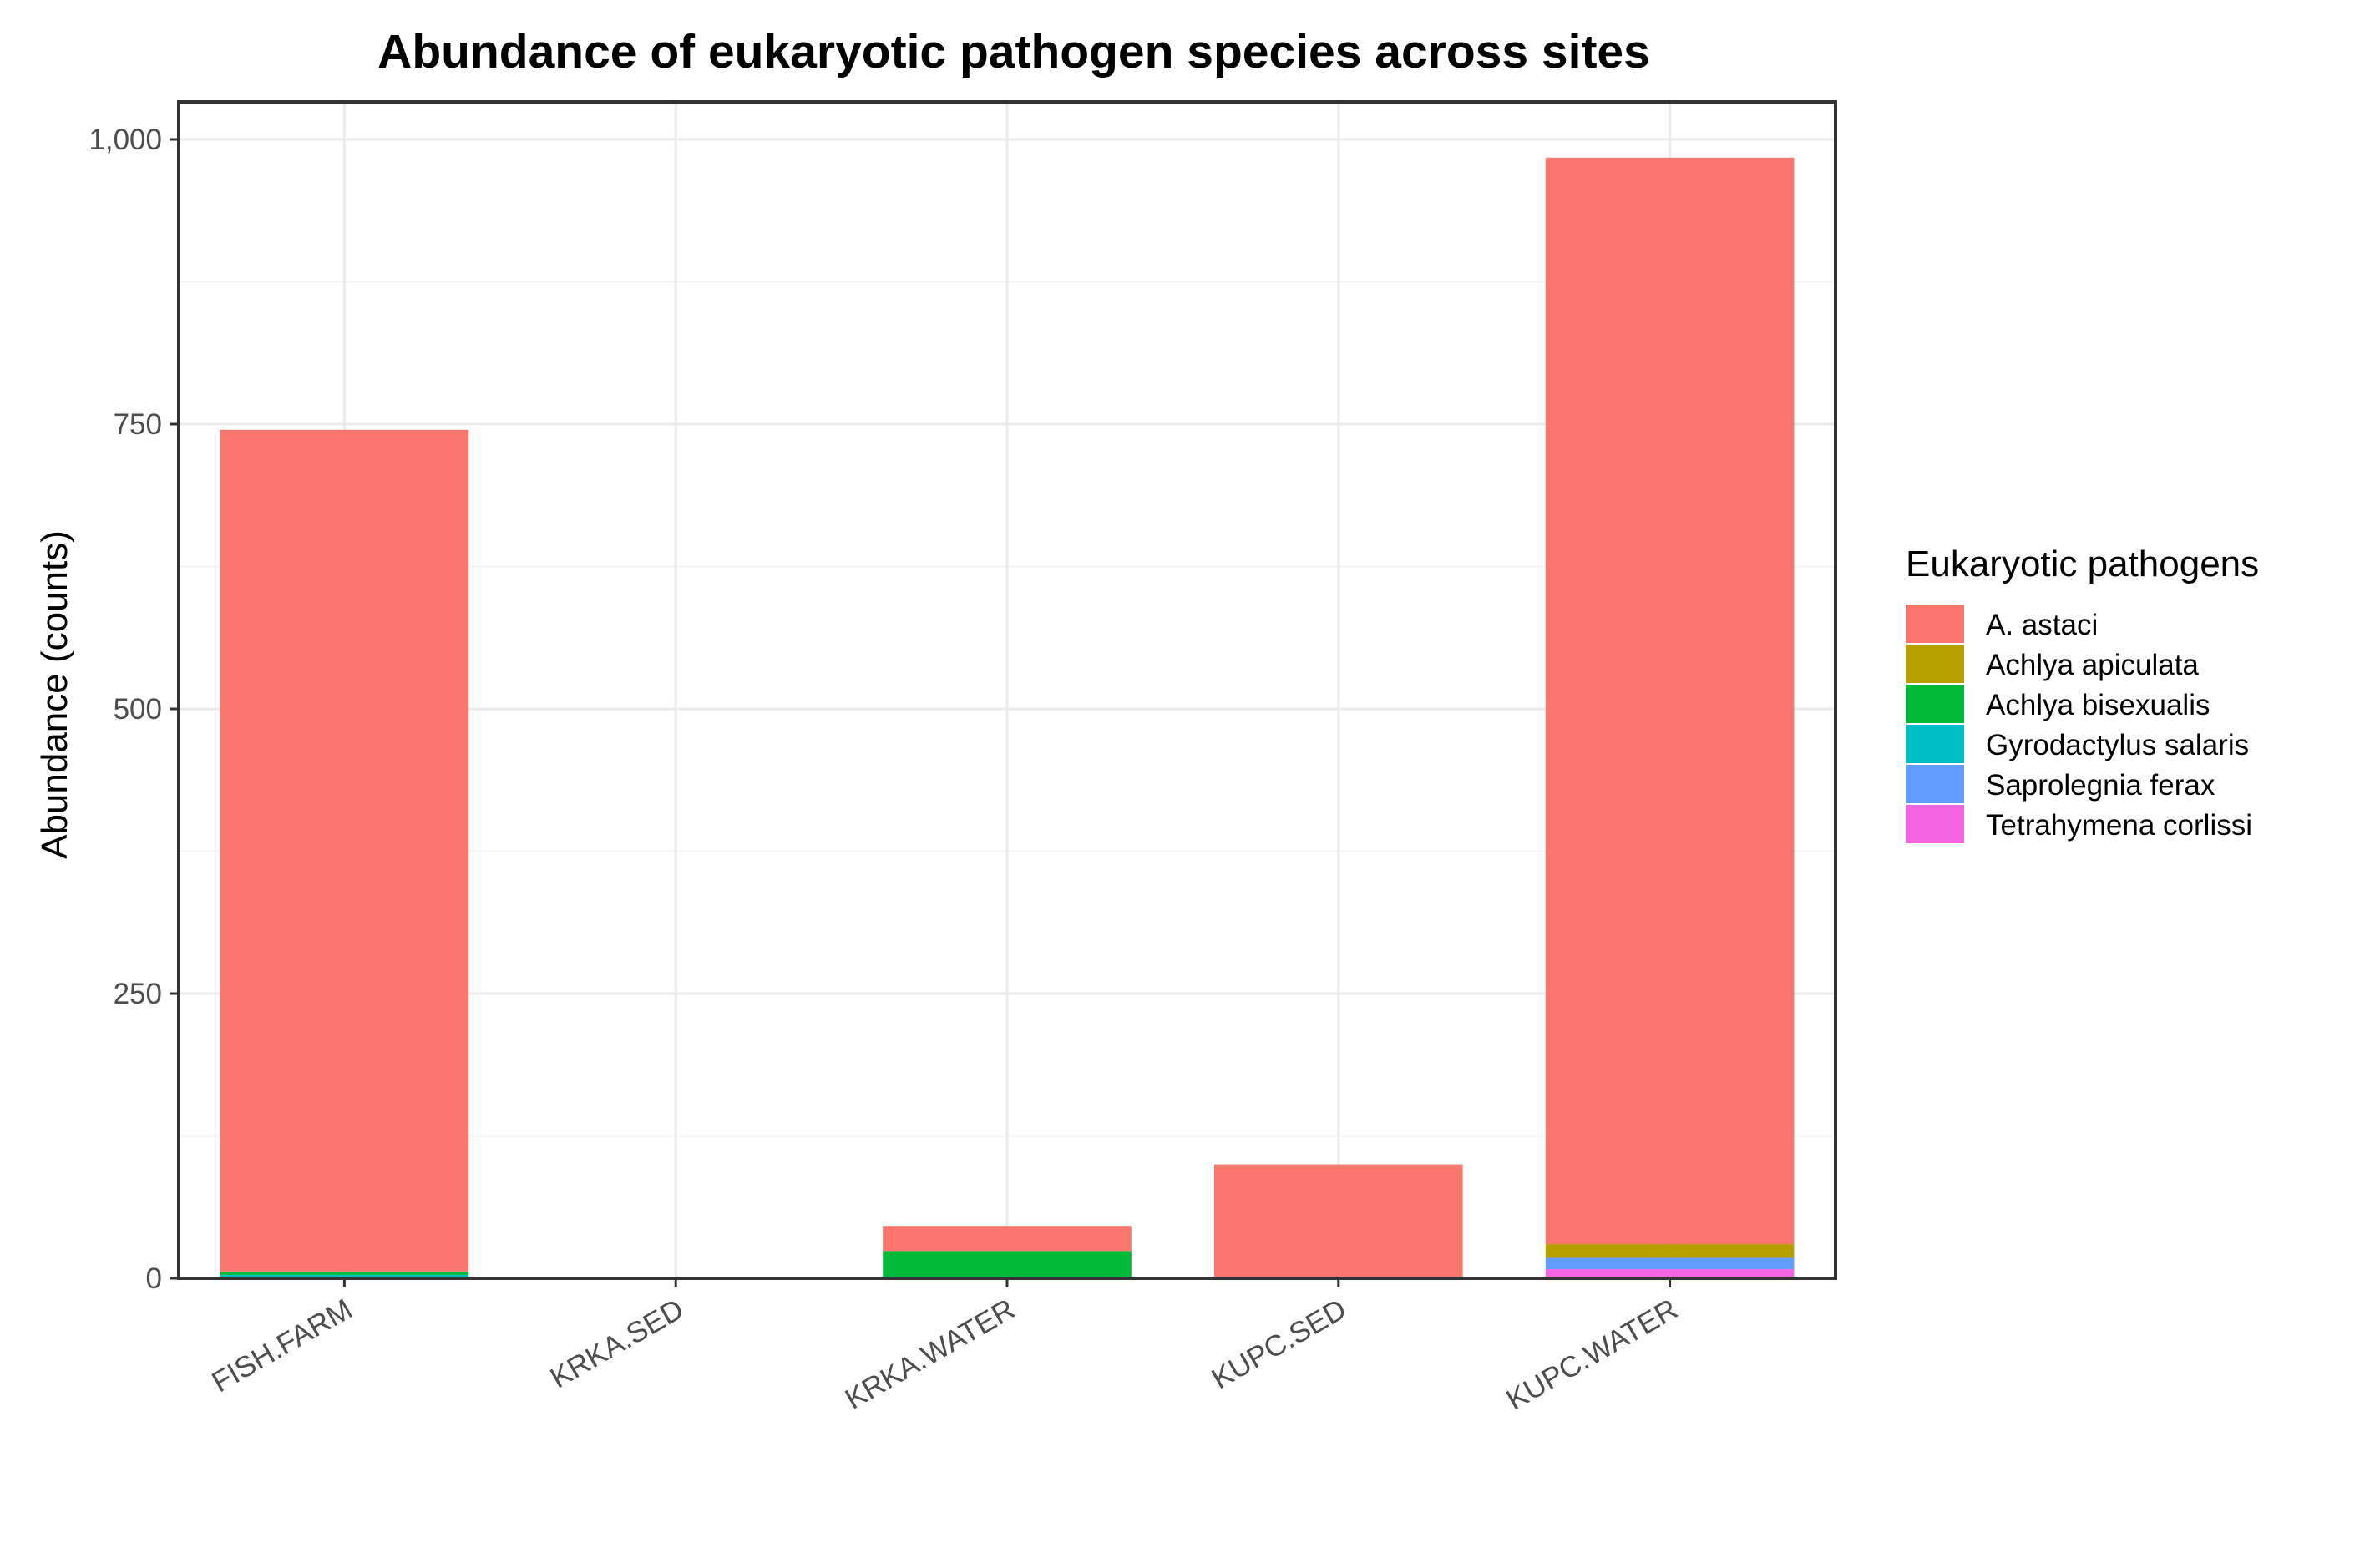 This screenshot has width=2380, height=1553. Describe the element at coordinates (281, 1346) in the screenshot. I see `x-tick-label: FISH.FARM` at that location.